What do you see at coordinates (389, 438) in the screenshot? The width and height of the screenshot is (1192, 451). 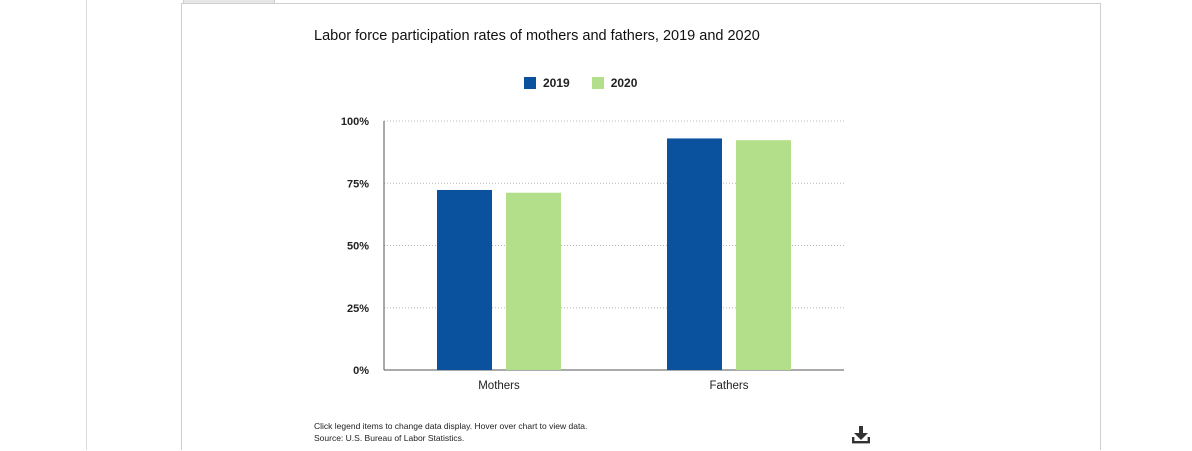 I see `chart-source: Source: U.S. Bureau of Labor Statistics.` at bounding box center [389, 438].